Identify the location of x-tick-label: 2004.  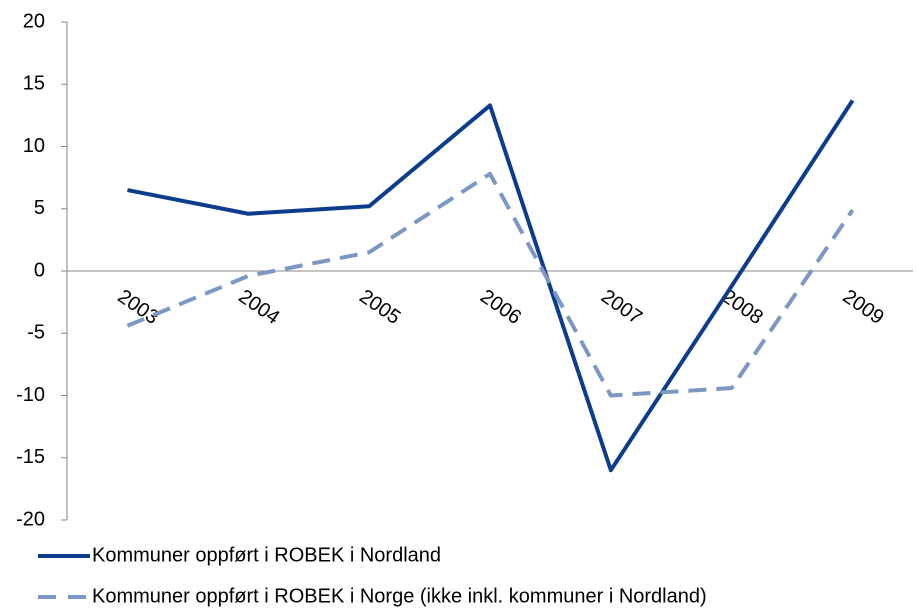
(258, 307).